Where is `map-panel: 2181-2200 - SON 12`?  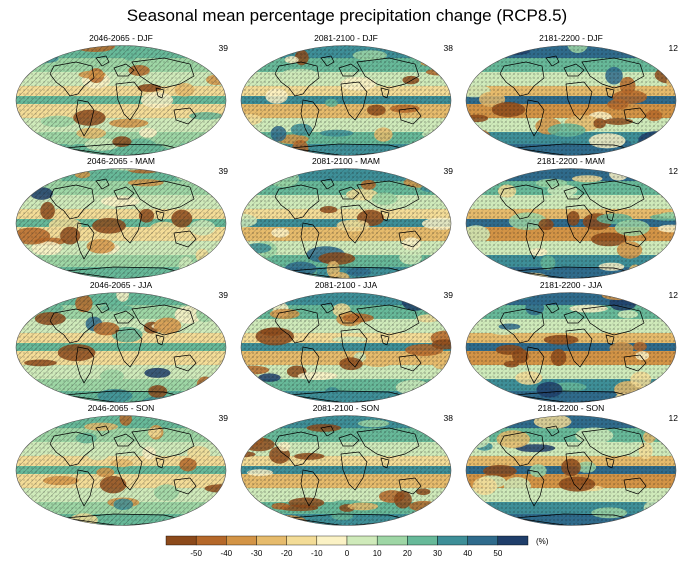 map-panel: 2181-2200 - SON 12 is located at coordinates (571, 465).